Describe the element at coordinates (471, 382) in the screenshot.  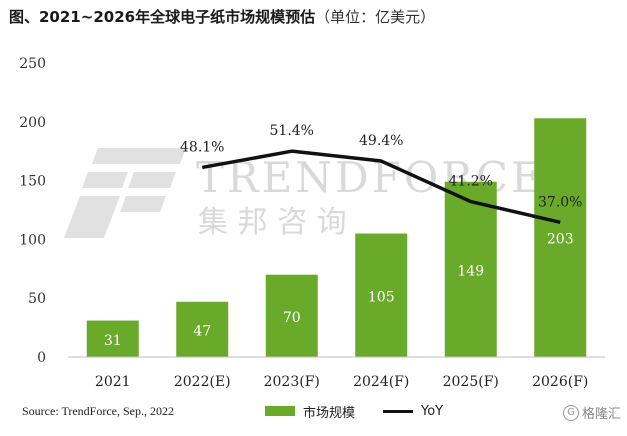
I see `x-tick-label: 2025(F)` at that location.